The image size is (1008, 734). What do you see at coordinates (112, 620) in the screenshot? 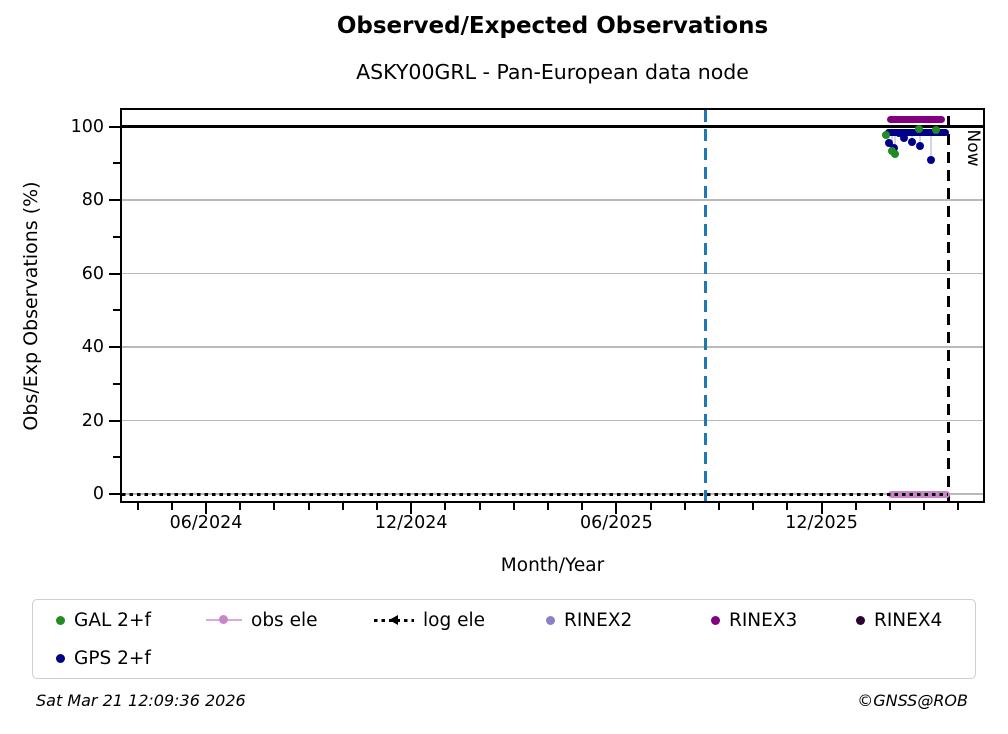
I see `legend-label-gal: GAL 2+f` at bounding box center [112, 620].